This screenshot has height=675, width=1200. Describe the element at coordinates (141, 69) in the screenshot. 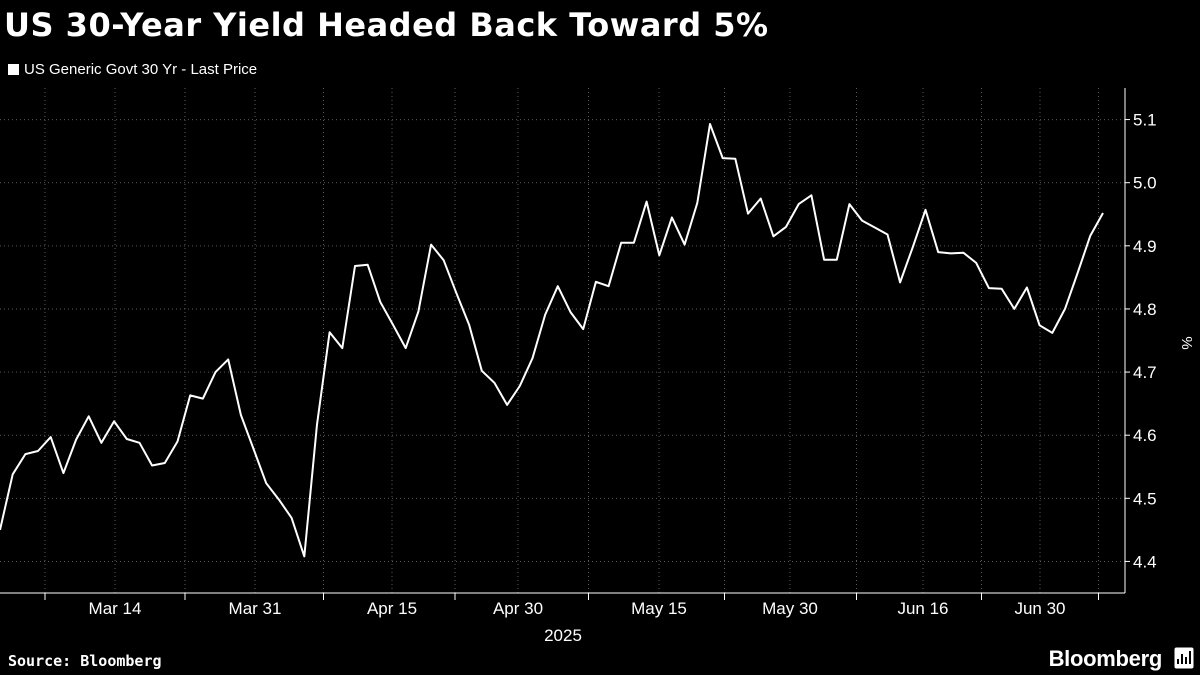

I see `legend-label: US Generic Govt 30 Yr - Last Price` at that location.